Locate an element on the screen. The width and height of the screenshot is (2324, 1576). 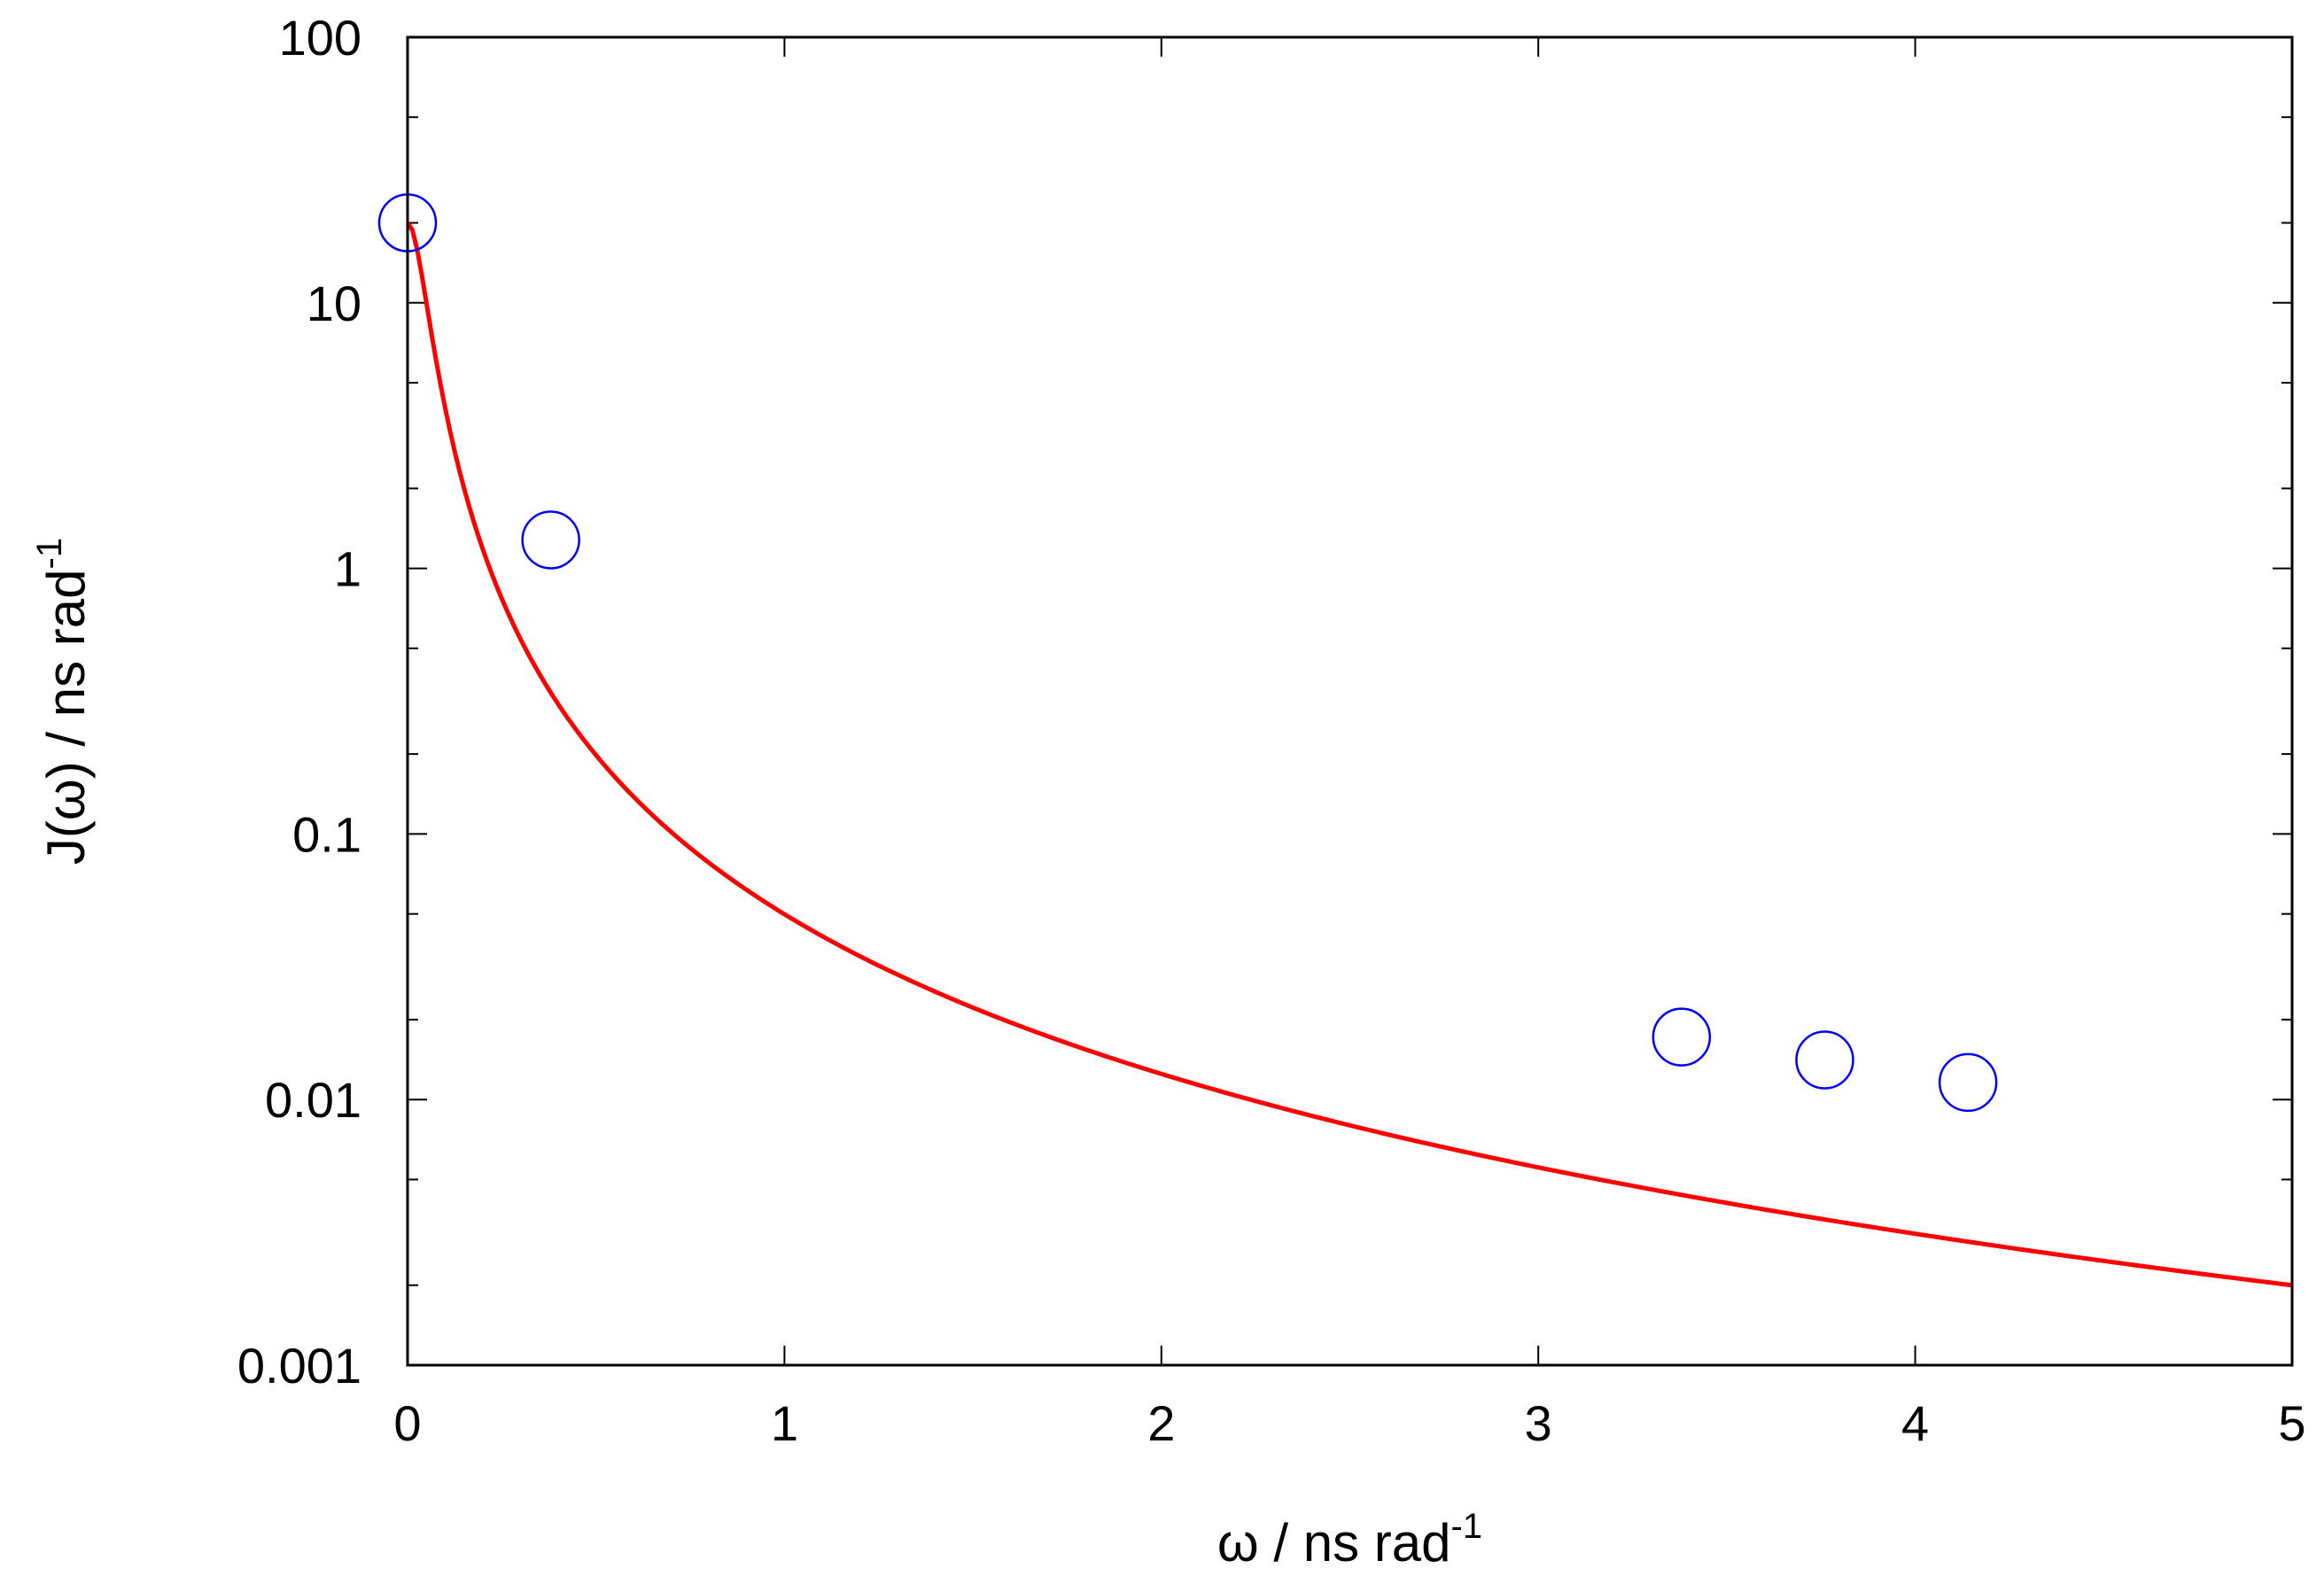
y-axis-label-superscript: -1 is located at coordinates (49, 554).